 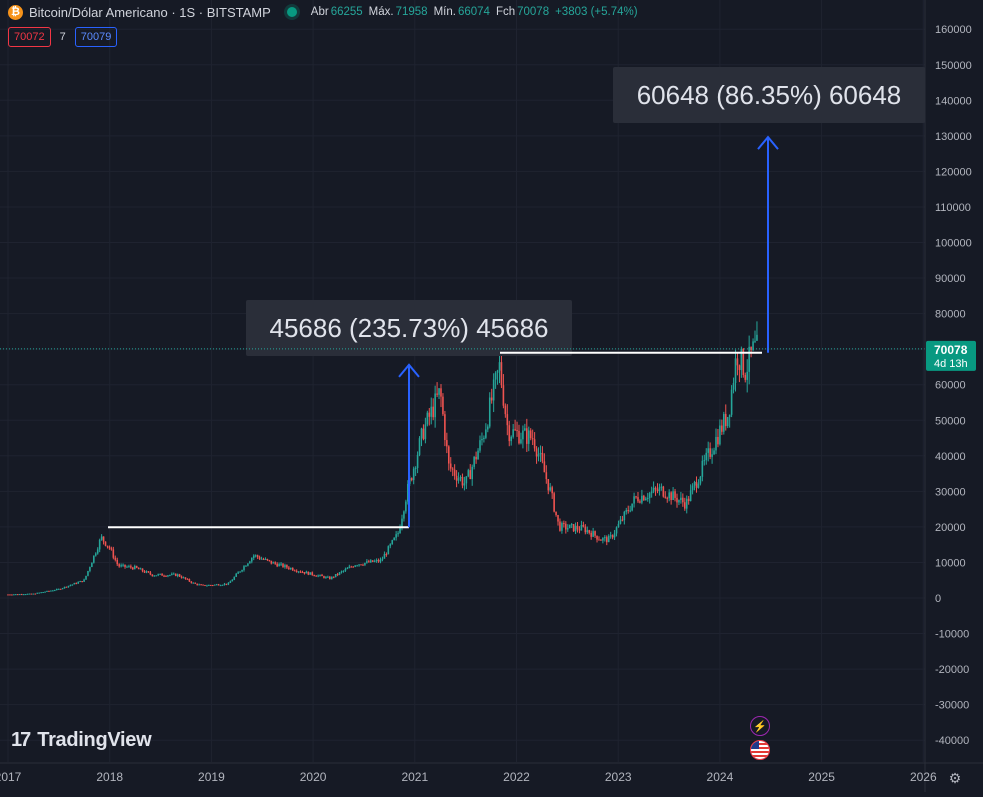 I want to click on x-tick-label: 2022, so click(x=516, y=777).